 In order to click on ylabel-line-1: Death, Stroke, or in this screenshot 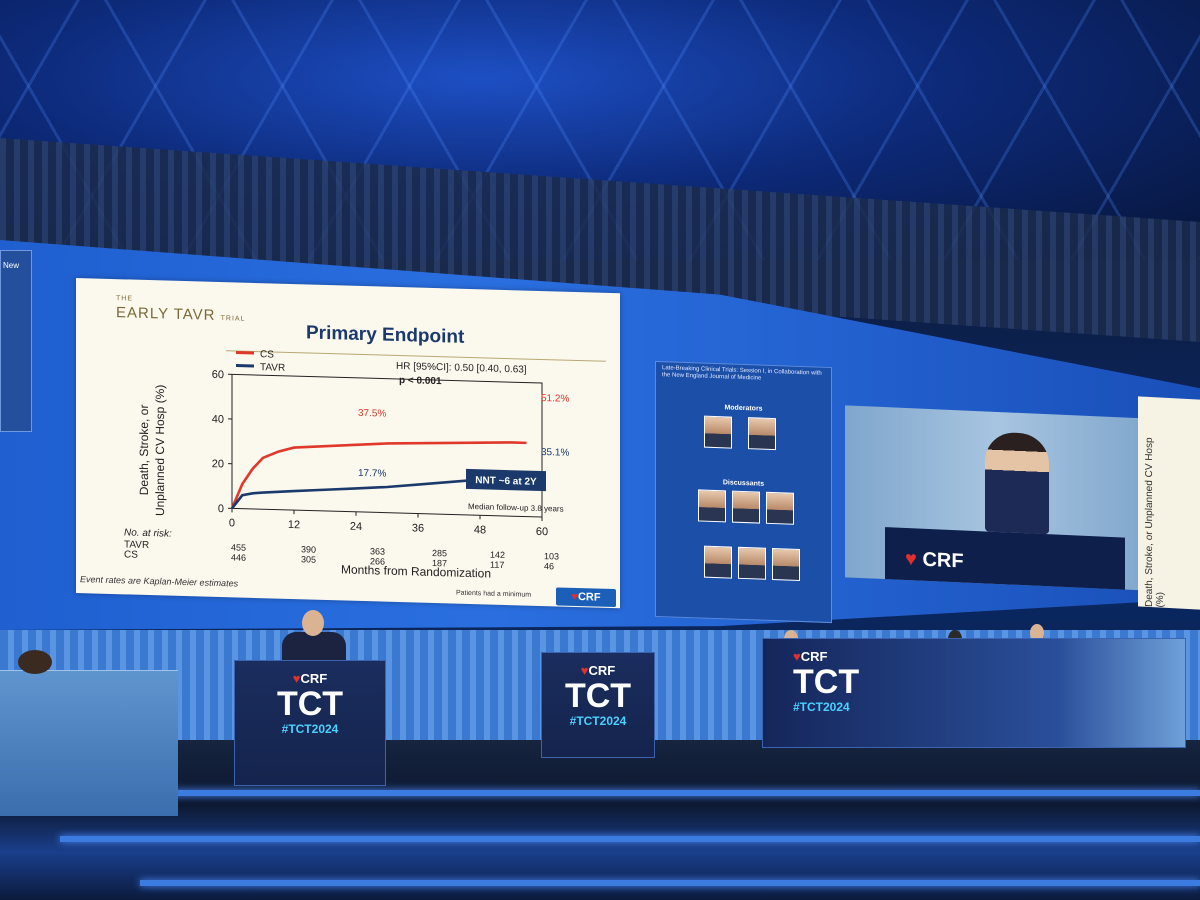, I will do `click(144, 449)`.